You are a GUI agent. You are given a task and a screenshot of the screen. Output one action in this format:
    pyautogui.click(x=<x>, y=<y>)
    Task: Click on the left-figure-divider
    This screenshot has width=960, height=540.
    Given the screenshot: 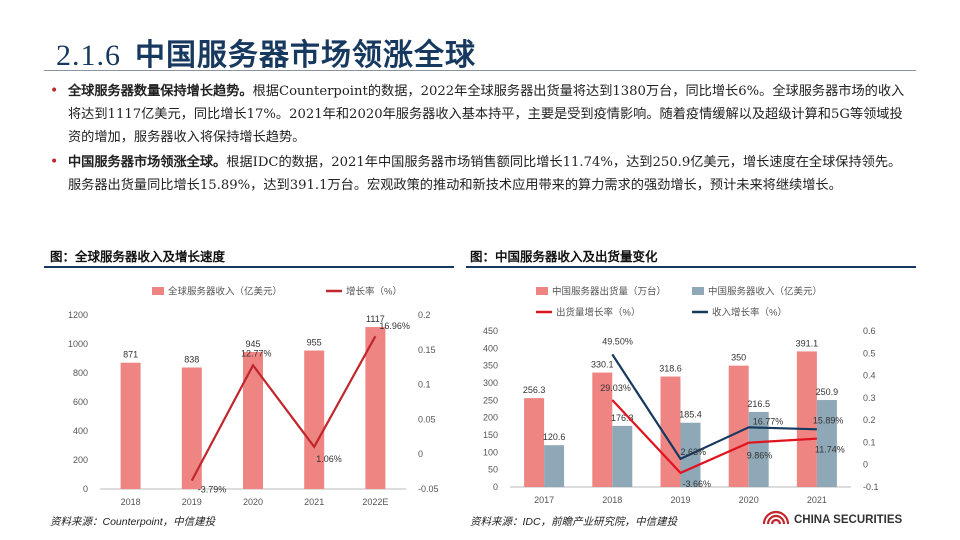 What is the action you would take?
    pyautogui.click(x=249, y=267)
    